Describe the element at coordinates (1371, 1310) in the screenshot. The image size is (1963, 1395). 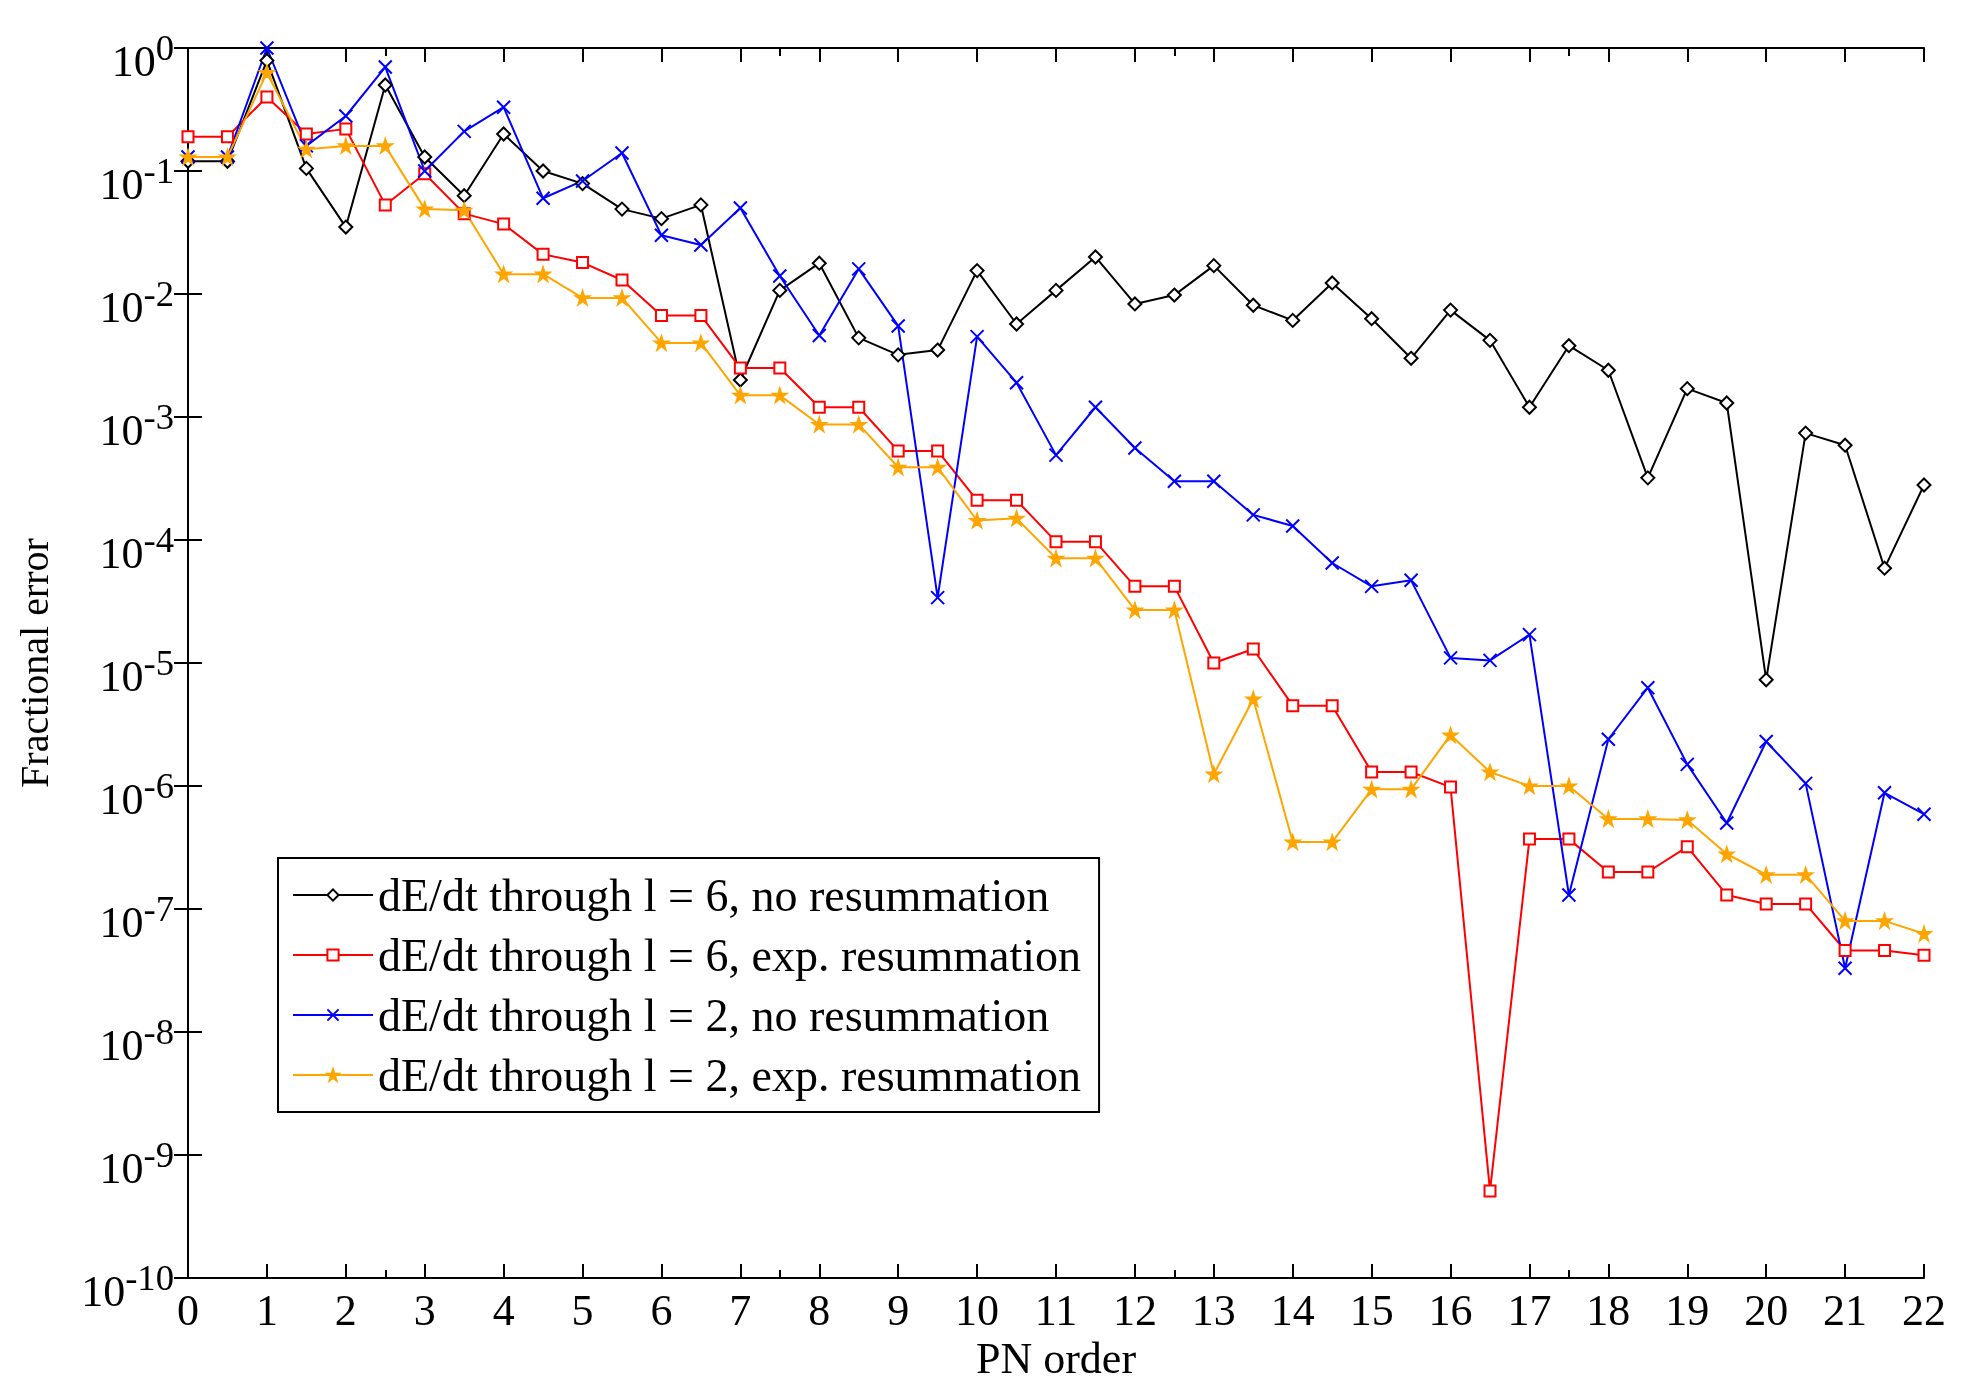
I see `x-tick-label: 15` at that location.